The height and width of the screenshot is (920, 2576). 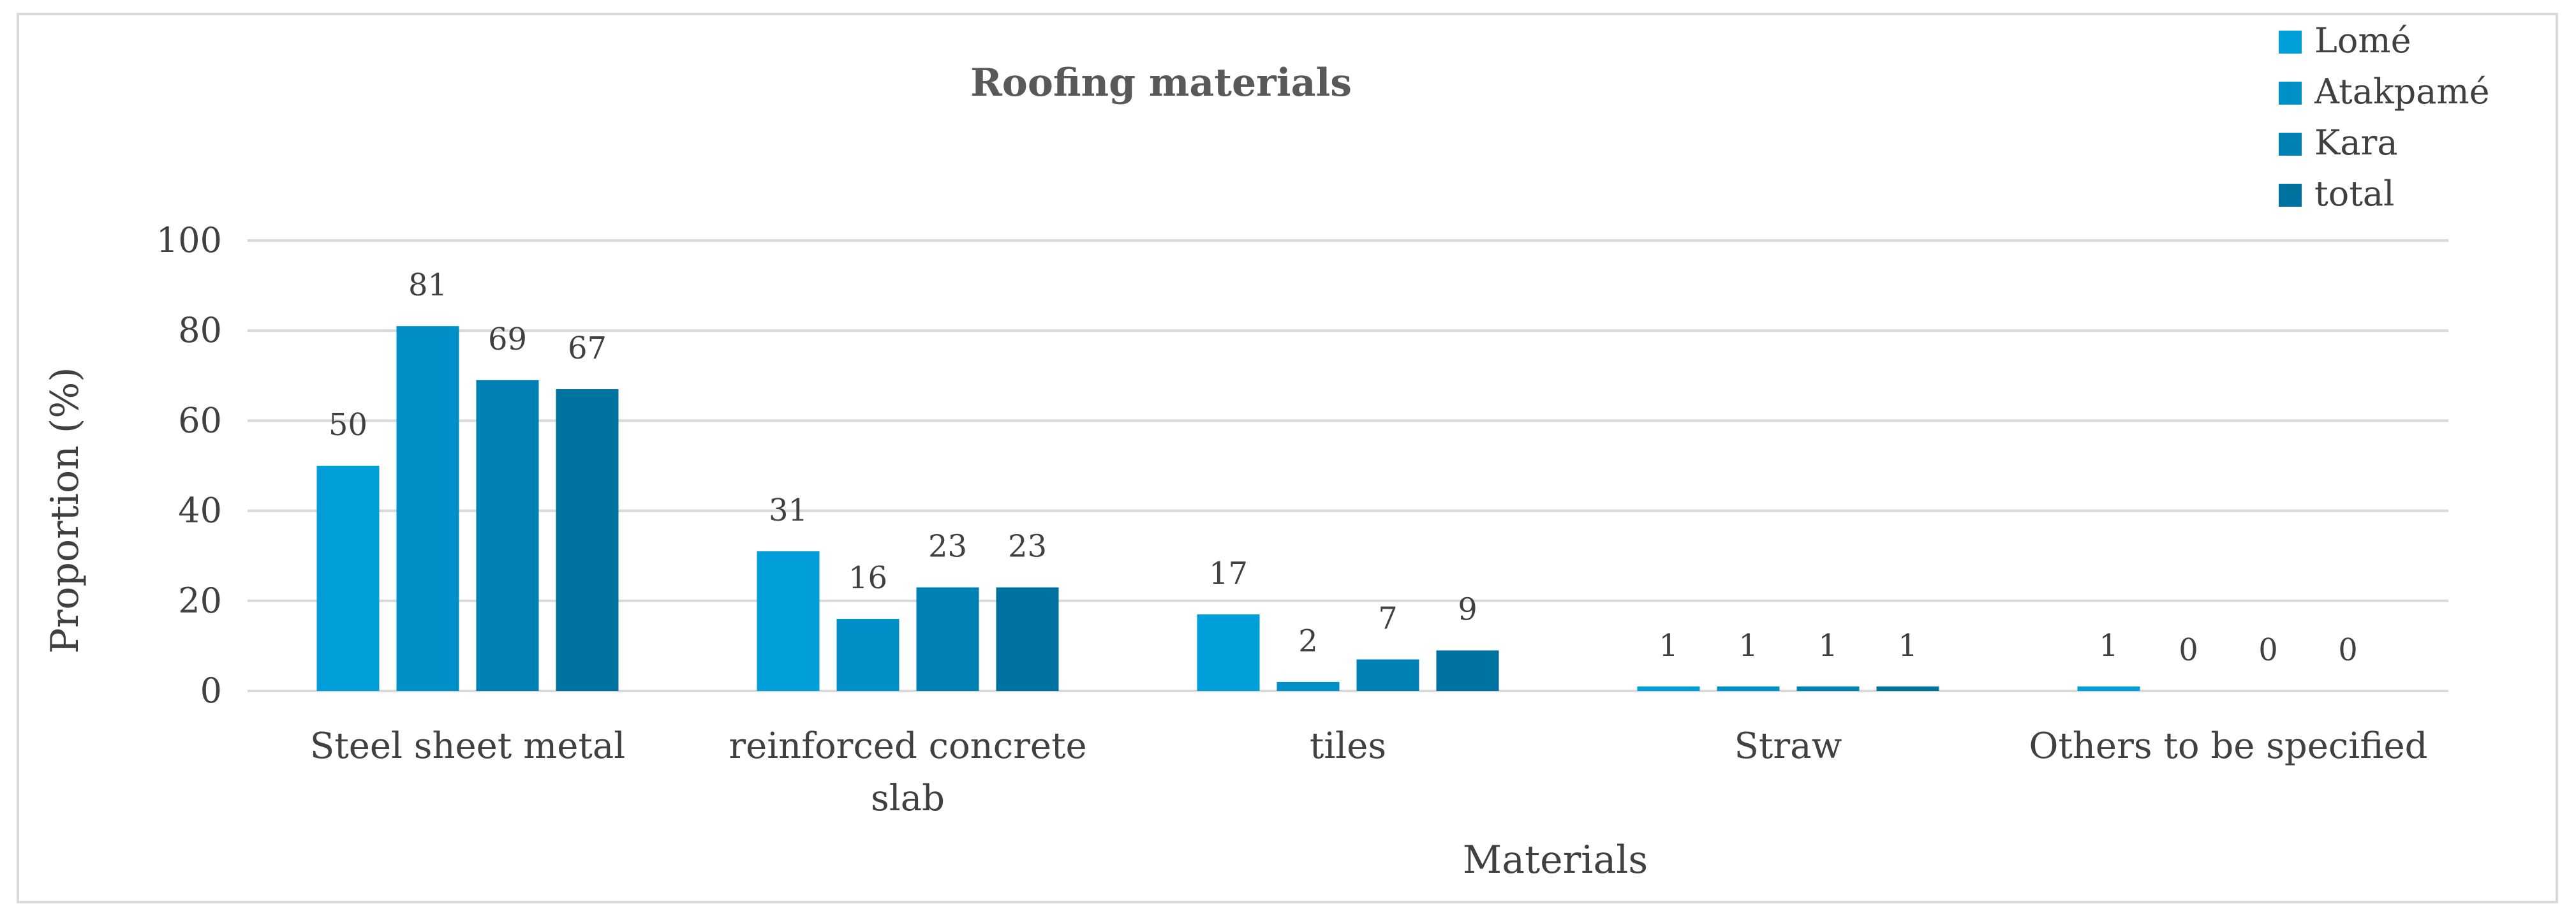 What do you see at coordinates (2356, 142) in the screenshot?
I see `legend-label: Kara` at bounding box center [2356, 142].